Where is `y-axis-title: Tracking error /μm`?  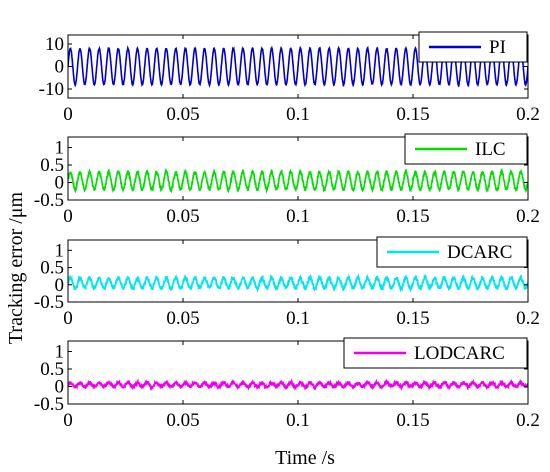 y-axis-title: Tracking error /μm is located at coordinates (16, 267).